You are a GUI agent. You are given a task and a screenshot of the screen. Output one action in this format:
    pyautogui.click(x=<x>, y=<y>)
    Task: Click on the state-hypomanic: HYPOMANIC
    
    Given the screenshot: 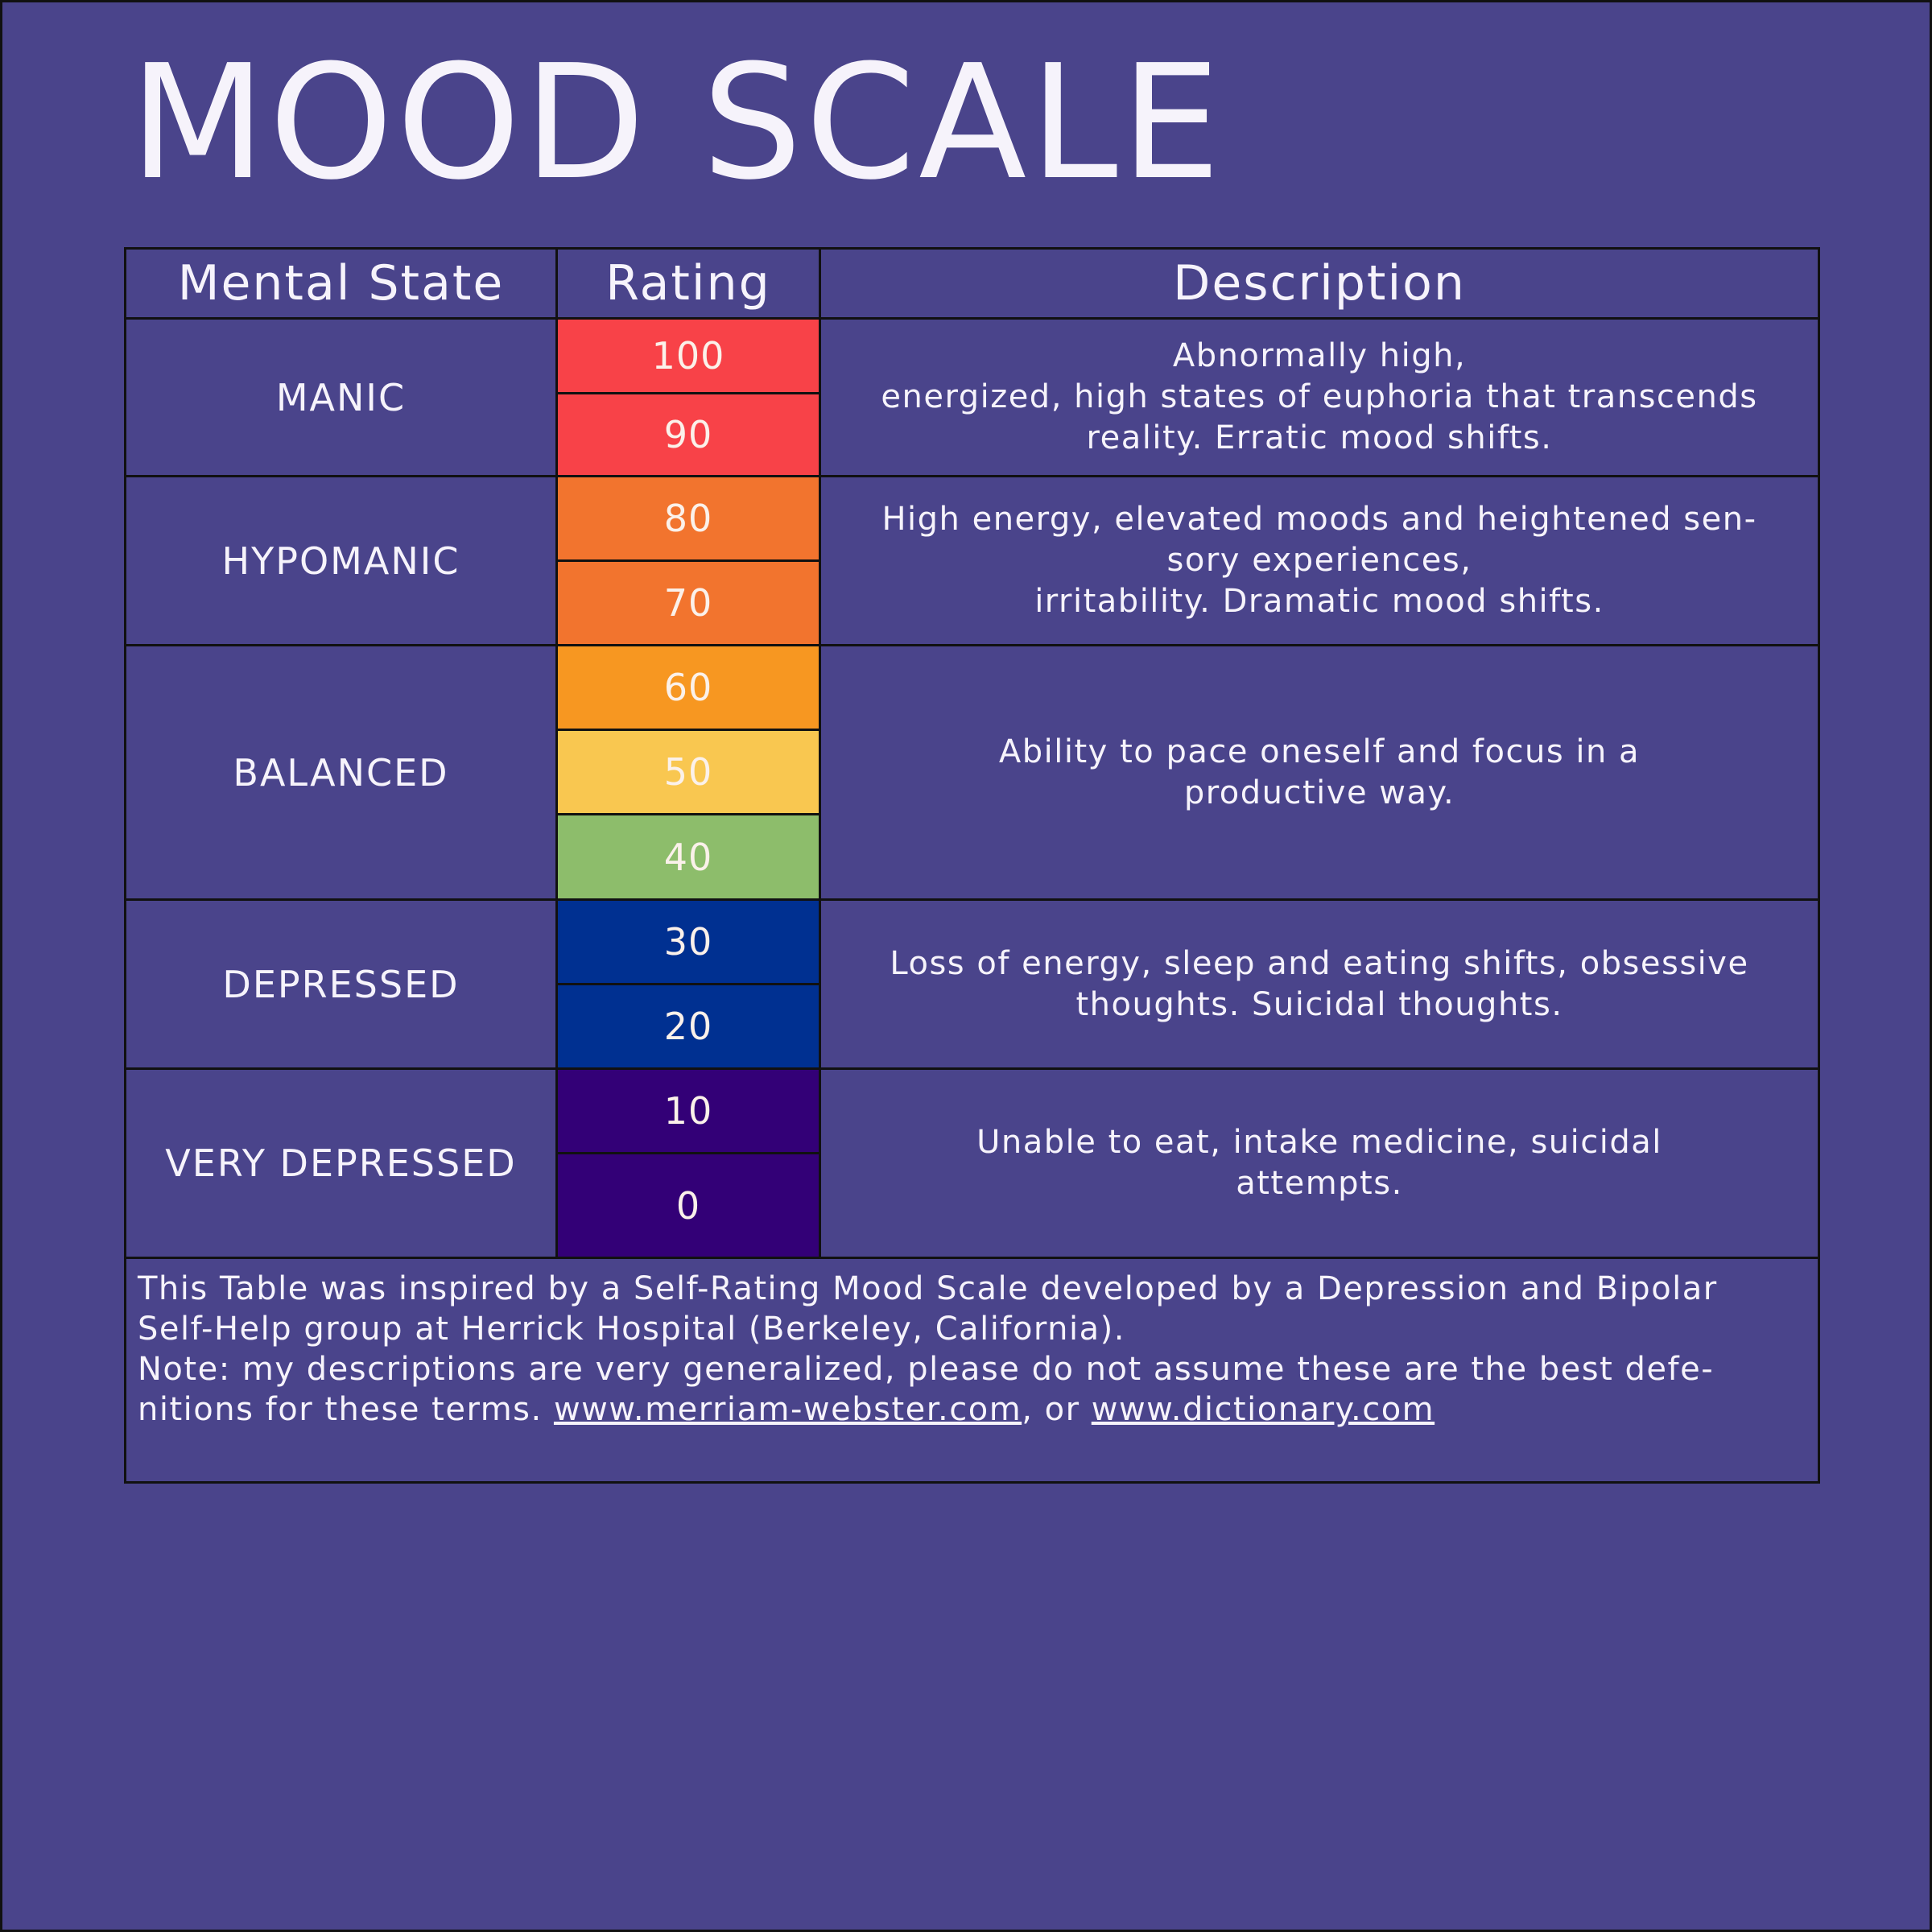 What is the action you would take?
    pyautogui.click(x=341, y=560)
    